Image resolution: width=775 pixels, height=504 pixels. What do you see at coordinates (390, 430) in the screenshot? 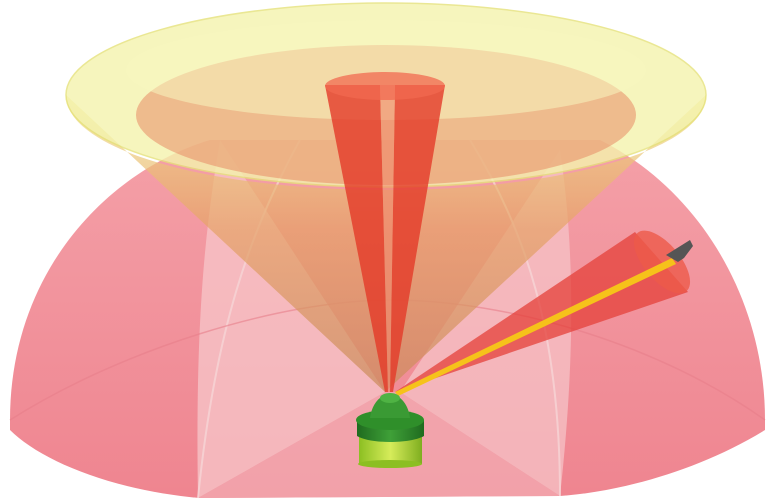
I see `radar-antenna-unit` at bounding box center [390, 430].